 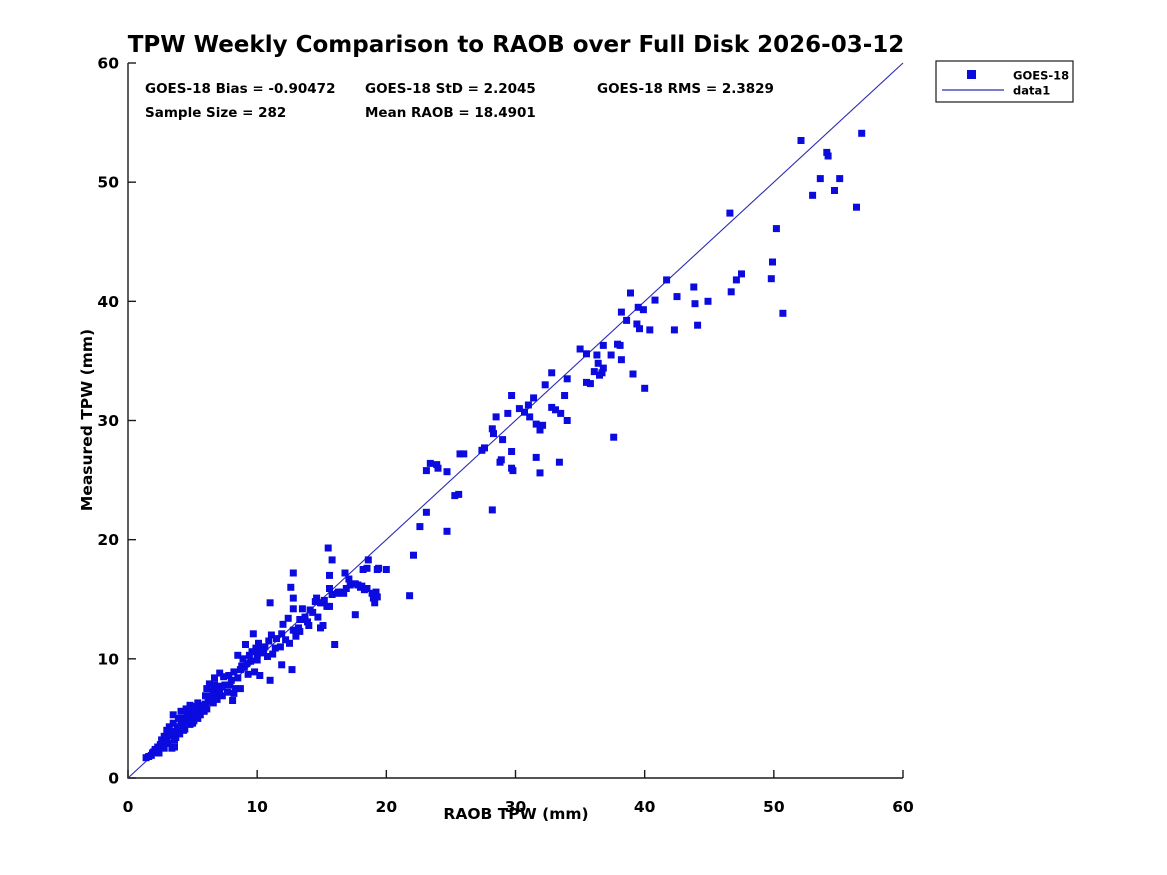 What do you see at coordinates (450, 89) in the screenshot?
I see `stat-std: GOES-18 StD = 2.2045` at bounding box center [450, 89].